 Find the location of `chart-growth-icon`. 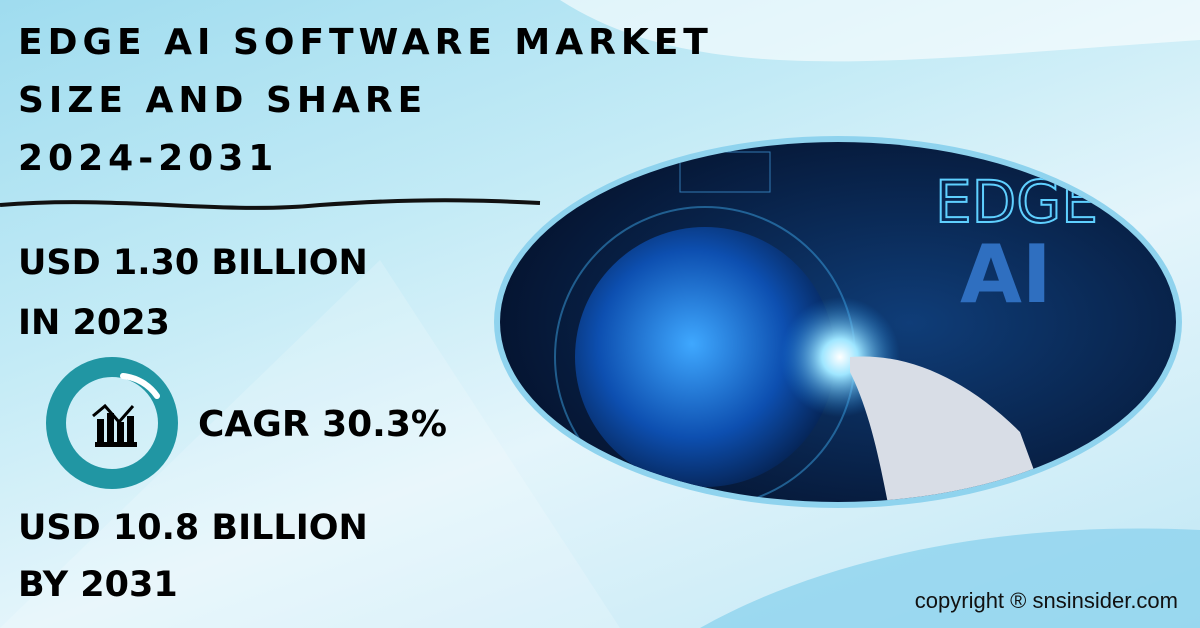

chart-growth-icon is located at coordinates (114, 425).